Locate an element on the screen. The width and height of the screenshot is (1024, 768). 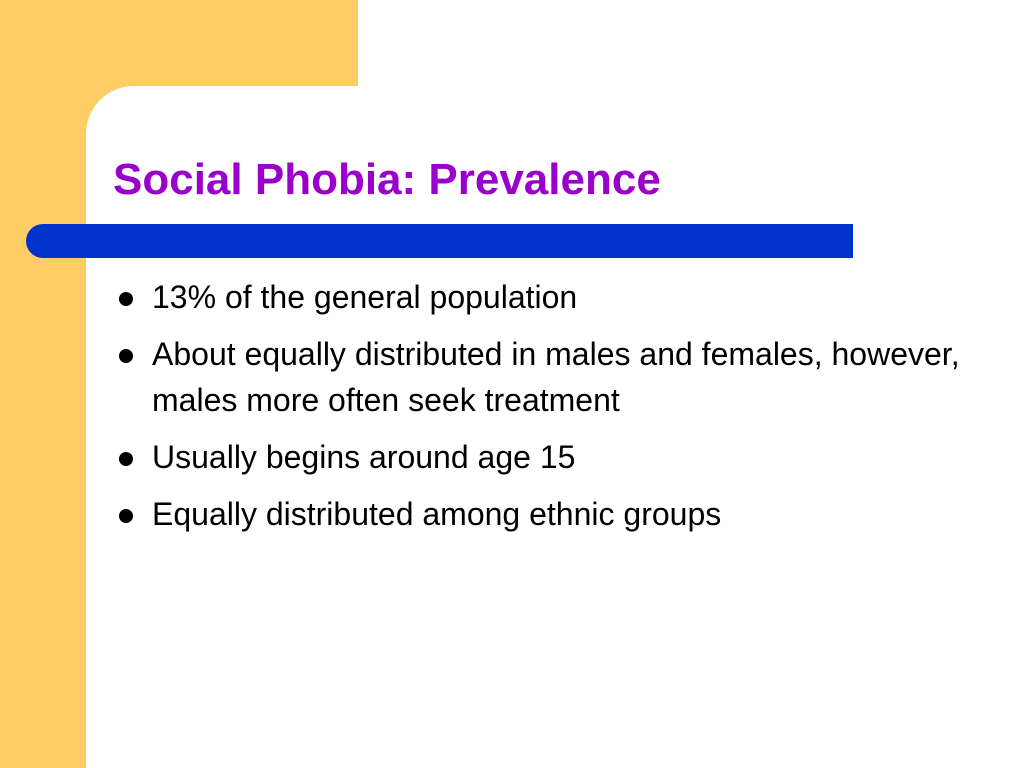
bullet-text: Usually begins around age 15 is located at coordinates (364, 457).